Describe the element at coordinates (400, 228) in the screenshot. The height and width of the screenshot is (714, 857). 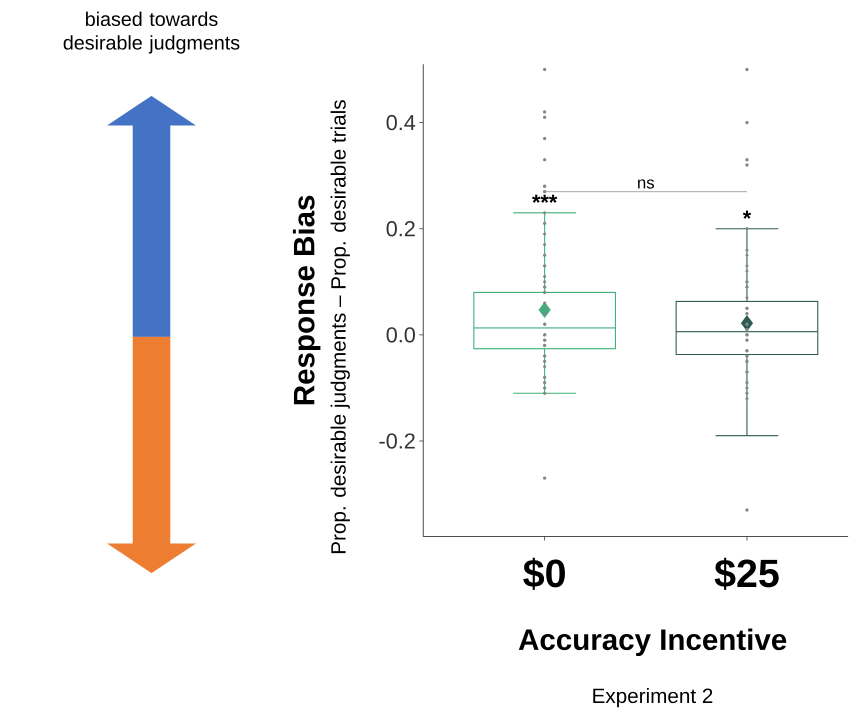
I see `y-tick-label: 0.2` at that location.